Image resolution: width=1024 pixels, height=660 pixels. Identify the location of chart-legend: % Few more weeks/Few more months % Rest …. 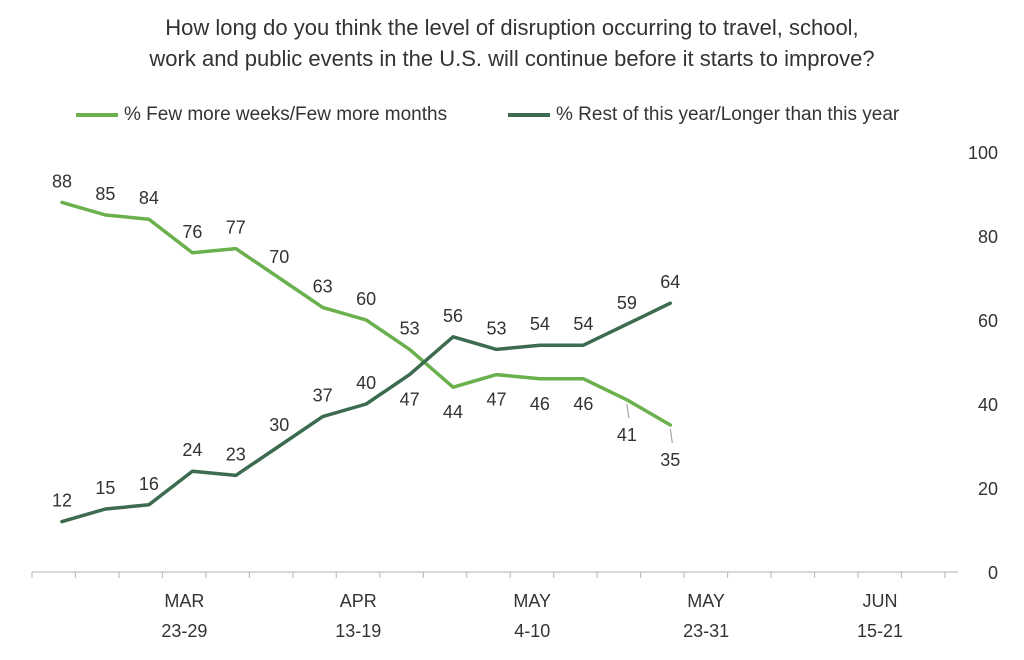
(512, 119).